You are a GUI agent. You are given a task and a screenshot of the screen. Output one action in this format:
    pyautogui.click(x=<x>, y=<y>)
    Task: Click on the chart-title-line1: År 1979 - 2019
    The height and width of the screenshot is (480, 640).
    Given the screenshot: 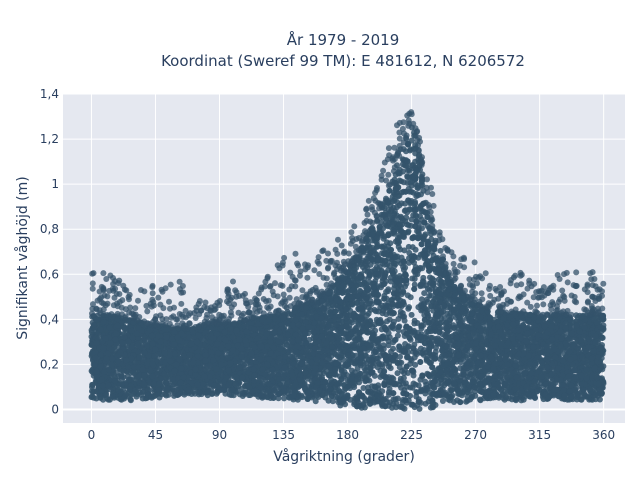 What is the action you would take?
    pyautogui.click(x=343, y=39)
    